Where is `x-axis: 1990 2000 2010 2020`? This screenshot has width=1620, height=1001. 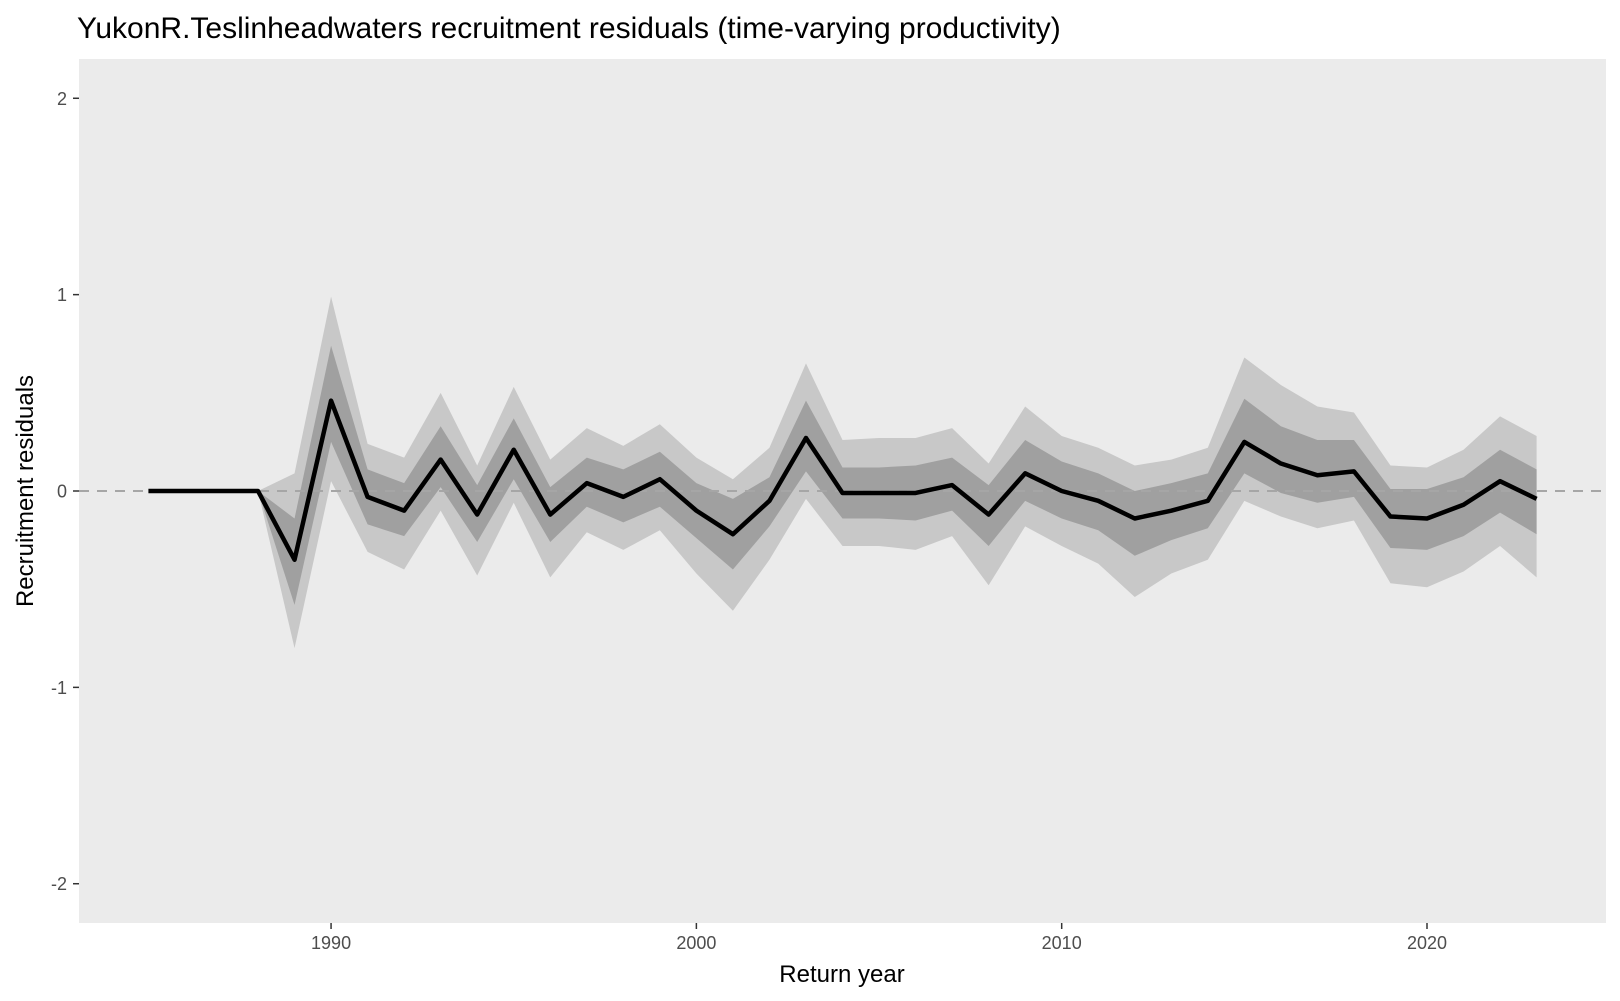 x-axis: 1990 2000 2010 2020 is located at coordinates (879, 938).